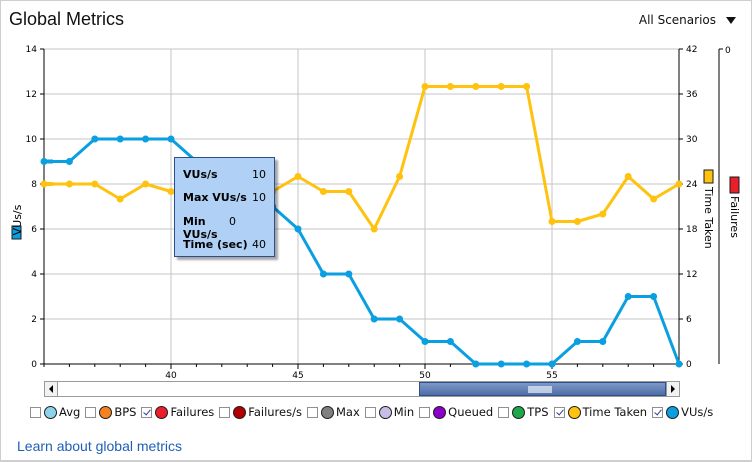 The height and width of the screenshot is (462, 752). What do you see at coordinates (171, 376) in the screenshot?
I see `svg-text: 40` at bounding box center [171, 376].